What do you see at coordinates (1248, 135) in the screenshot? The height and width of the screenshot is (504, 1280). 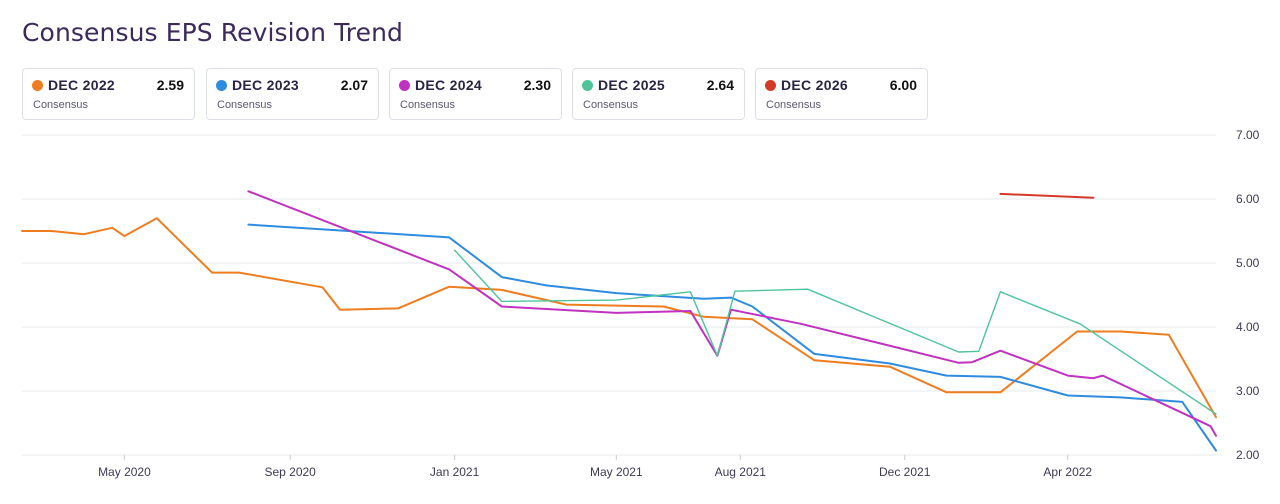 I see `y-tick-label: 7.00` at bounding box center [1248, 135].